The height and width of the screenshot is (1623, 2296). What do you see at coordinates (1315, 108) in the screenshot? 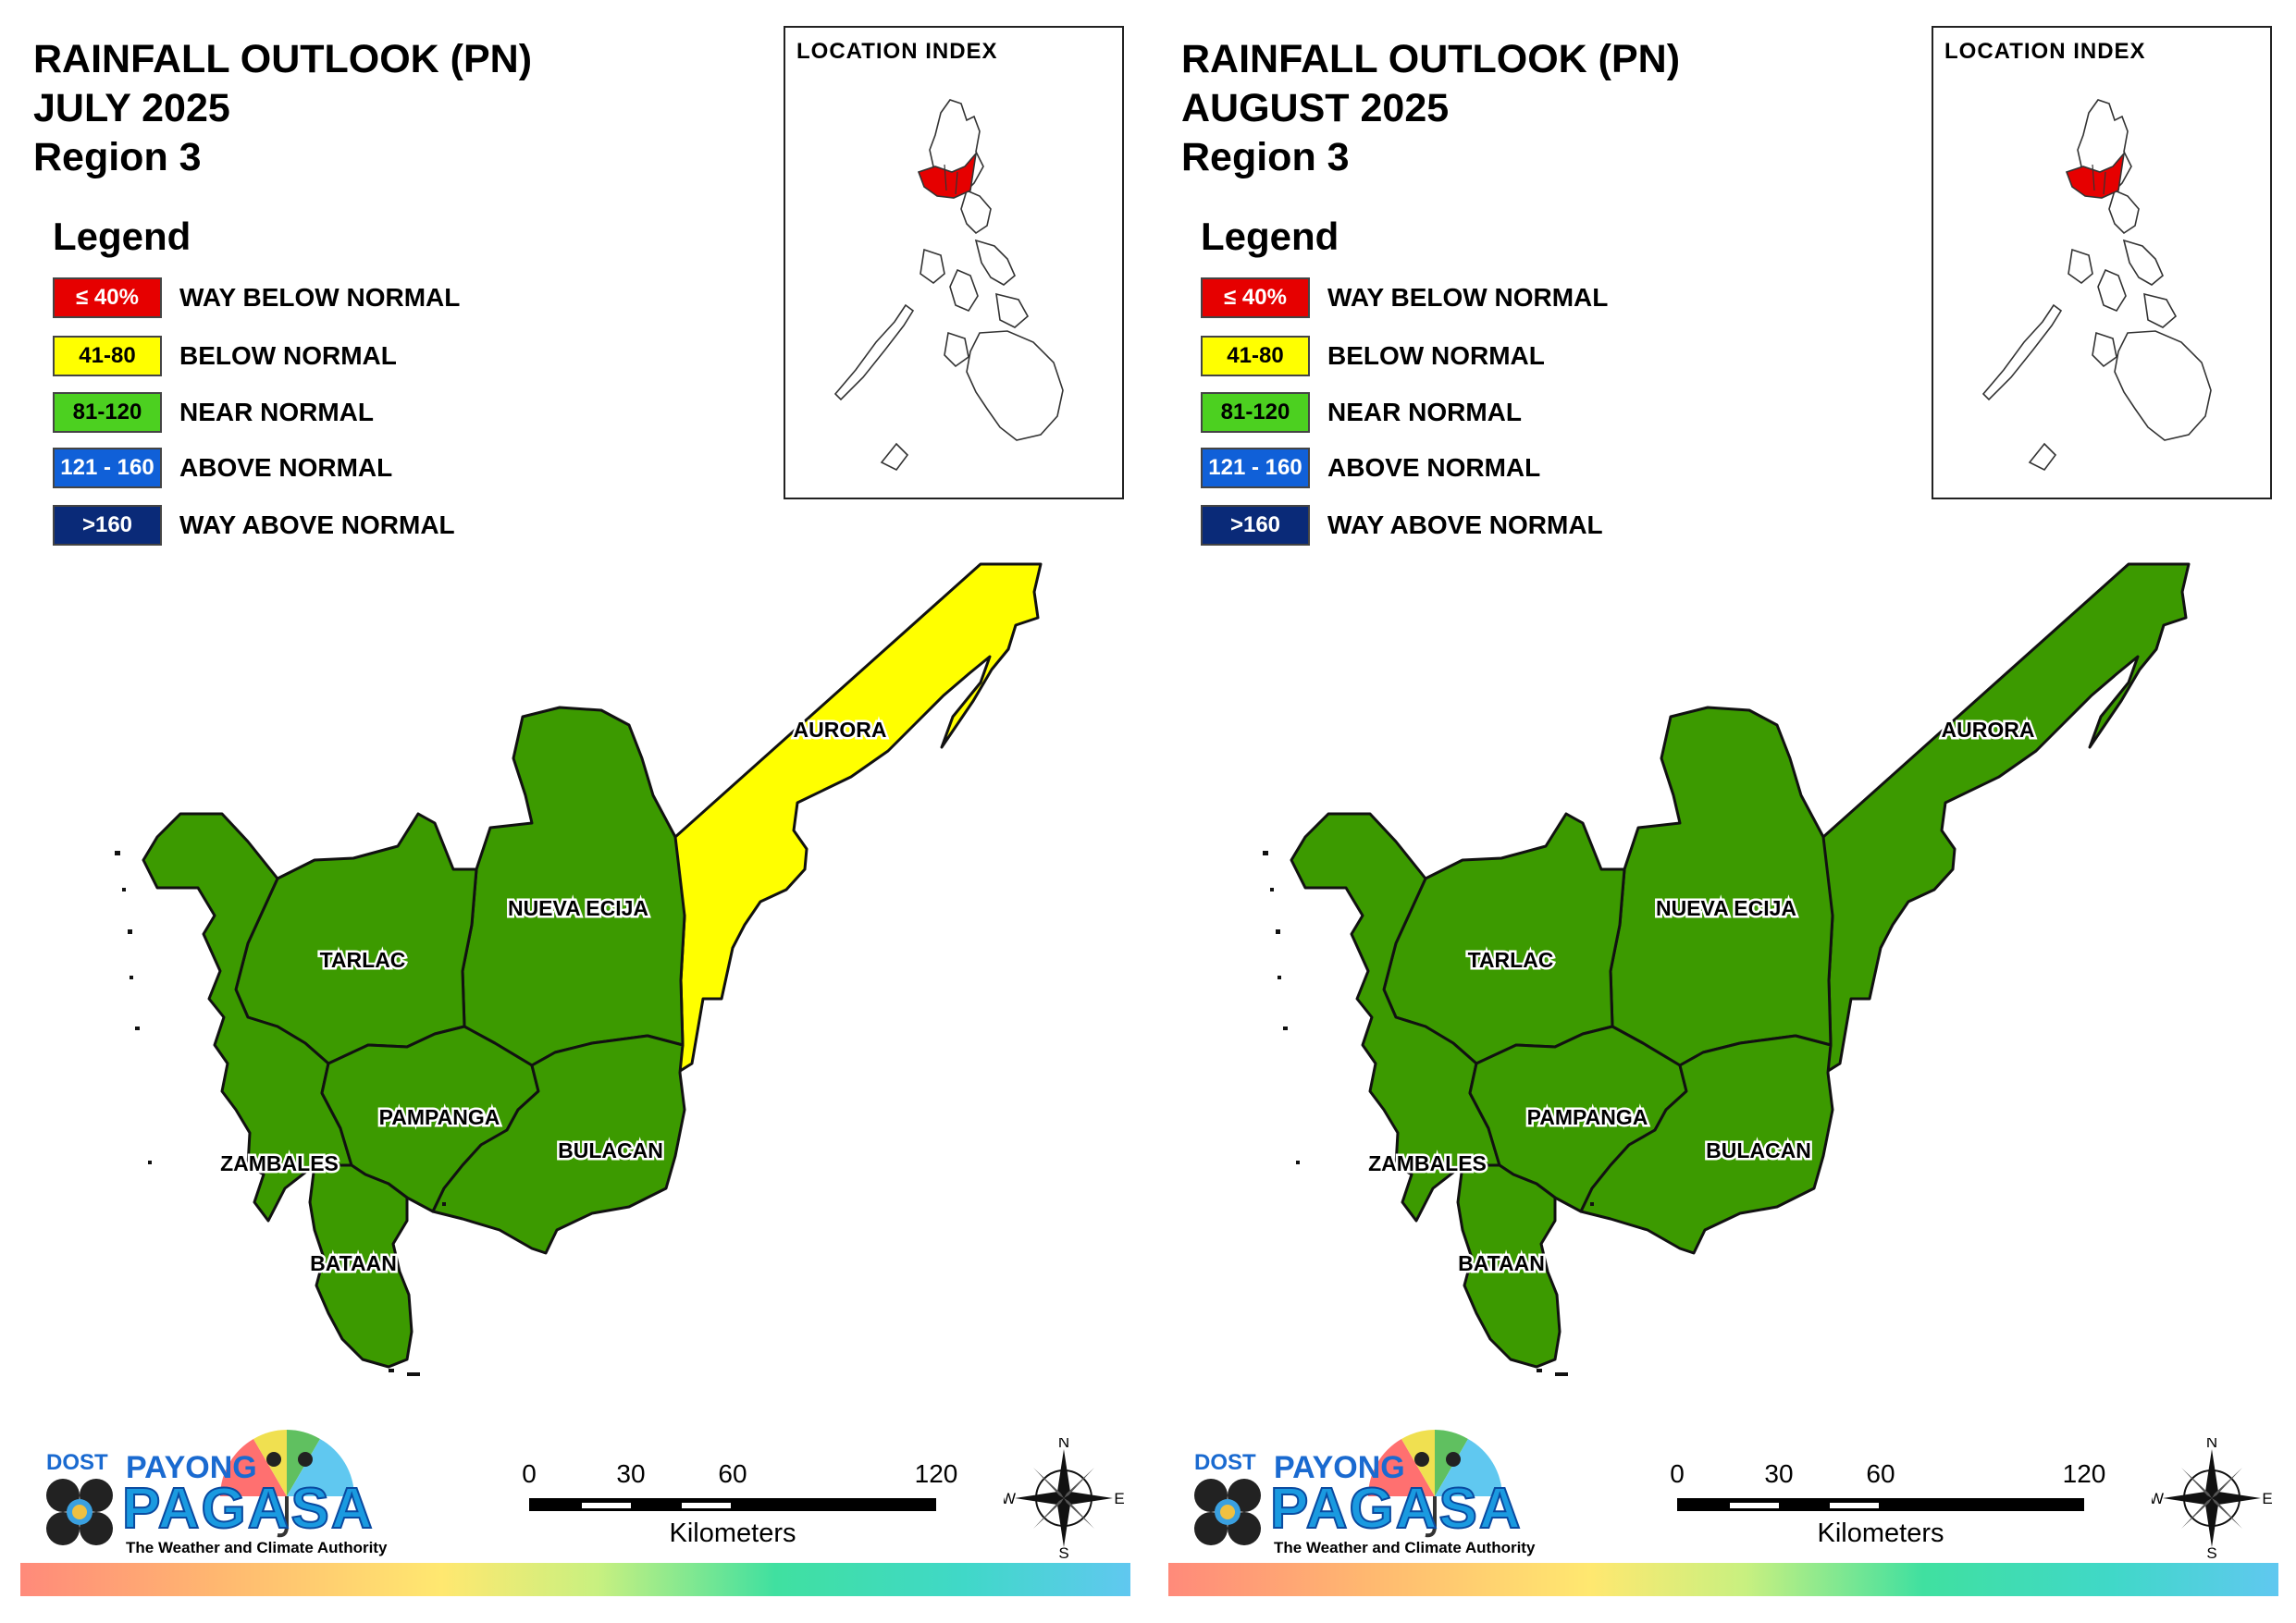
I see `title-line-2: AUGUST 2025` at bounding box center [1315, 108].